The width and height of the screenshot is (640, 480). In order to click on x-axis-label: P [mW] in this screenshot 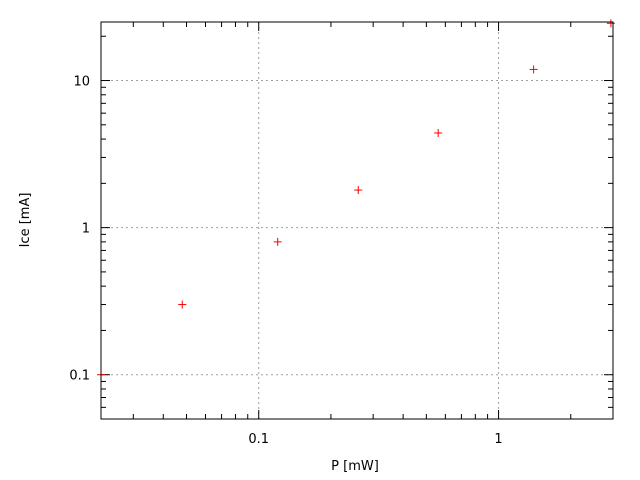, I will do `click(355, 466)`.